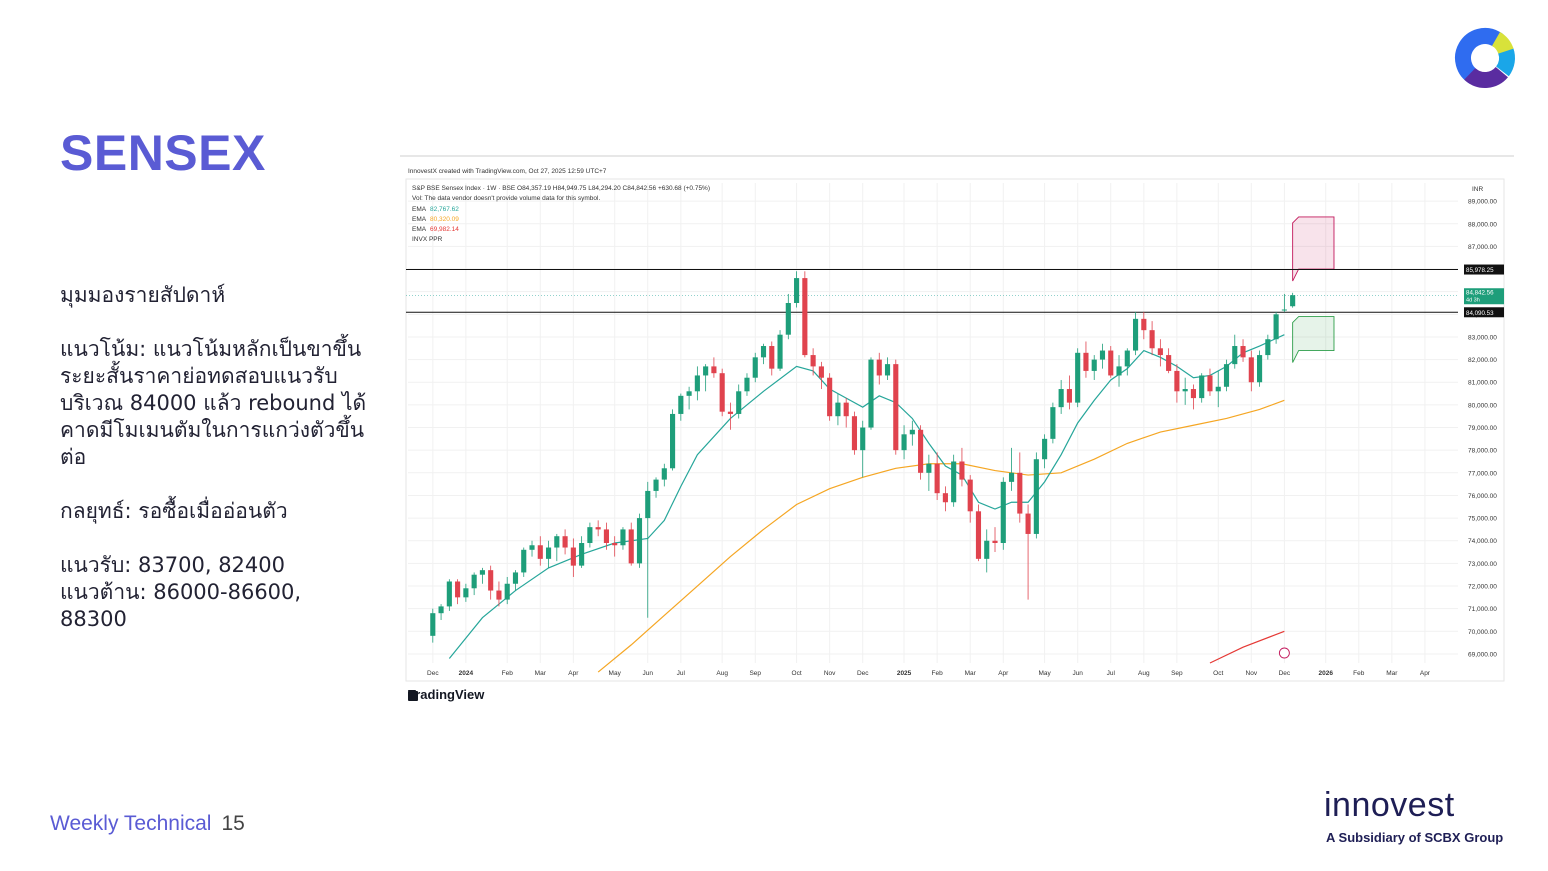 The width and height of the screenshot is (1548, 871). Describe the element at coordinates (1478, 189) in the screenshot. I see `currency-label: INR` at that location.